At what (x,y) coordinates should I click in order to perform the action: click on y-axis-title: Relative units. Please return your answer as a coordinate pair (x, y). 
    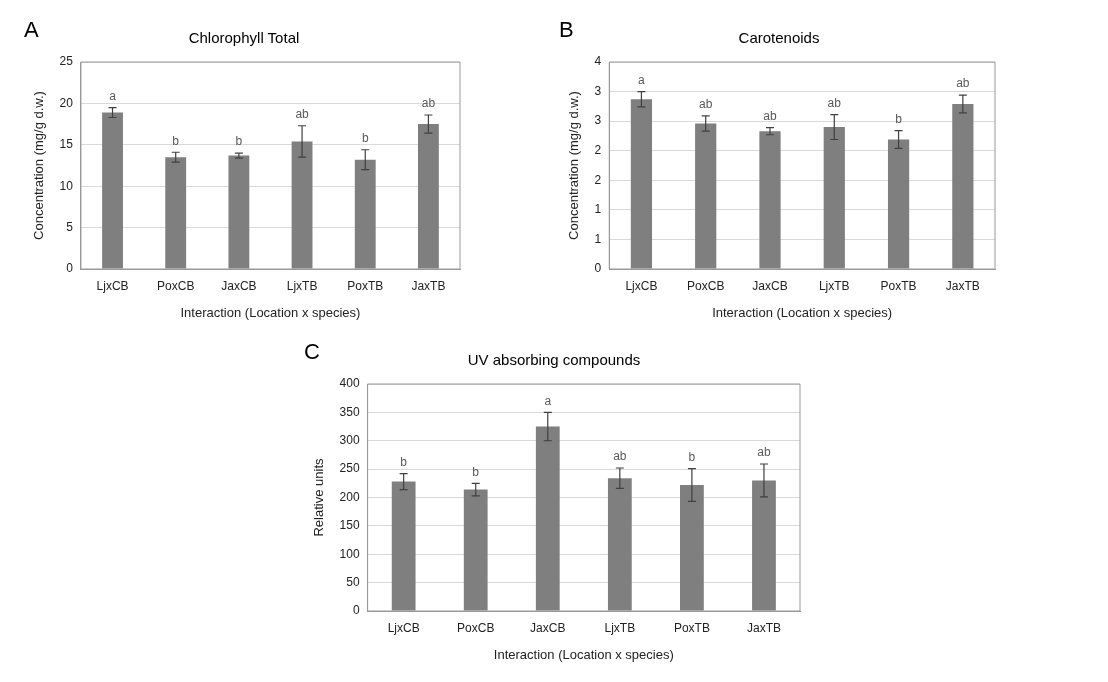
    Looking at the image, I should click on (319, 497).